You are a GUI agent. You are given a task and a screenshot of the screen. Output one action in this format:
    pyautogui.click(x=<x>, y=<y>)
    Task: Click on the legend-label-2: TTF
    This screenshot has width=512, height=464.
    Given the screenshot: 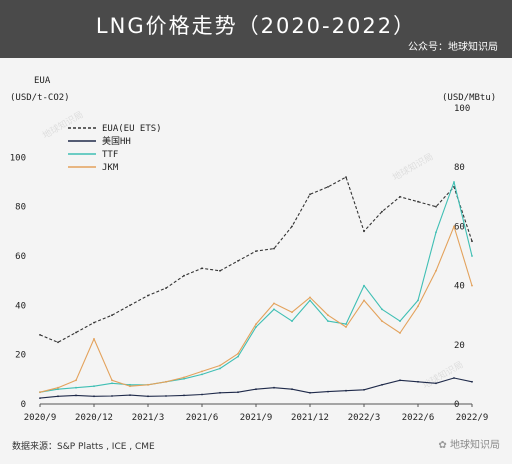 What is the action you would take?
    pyautogui.click(x=110, y=155)
    